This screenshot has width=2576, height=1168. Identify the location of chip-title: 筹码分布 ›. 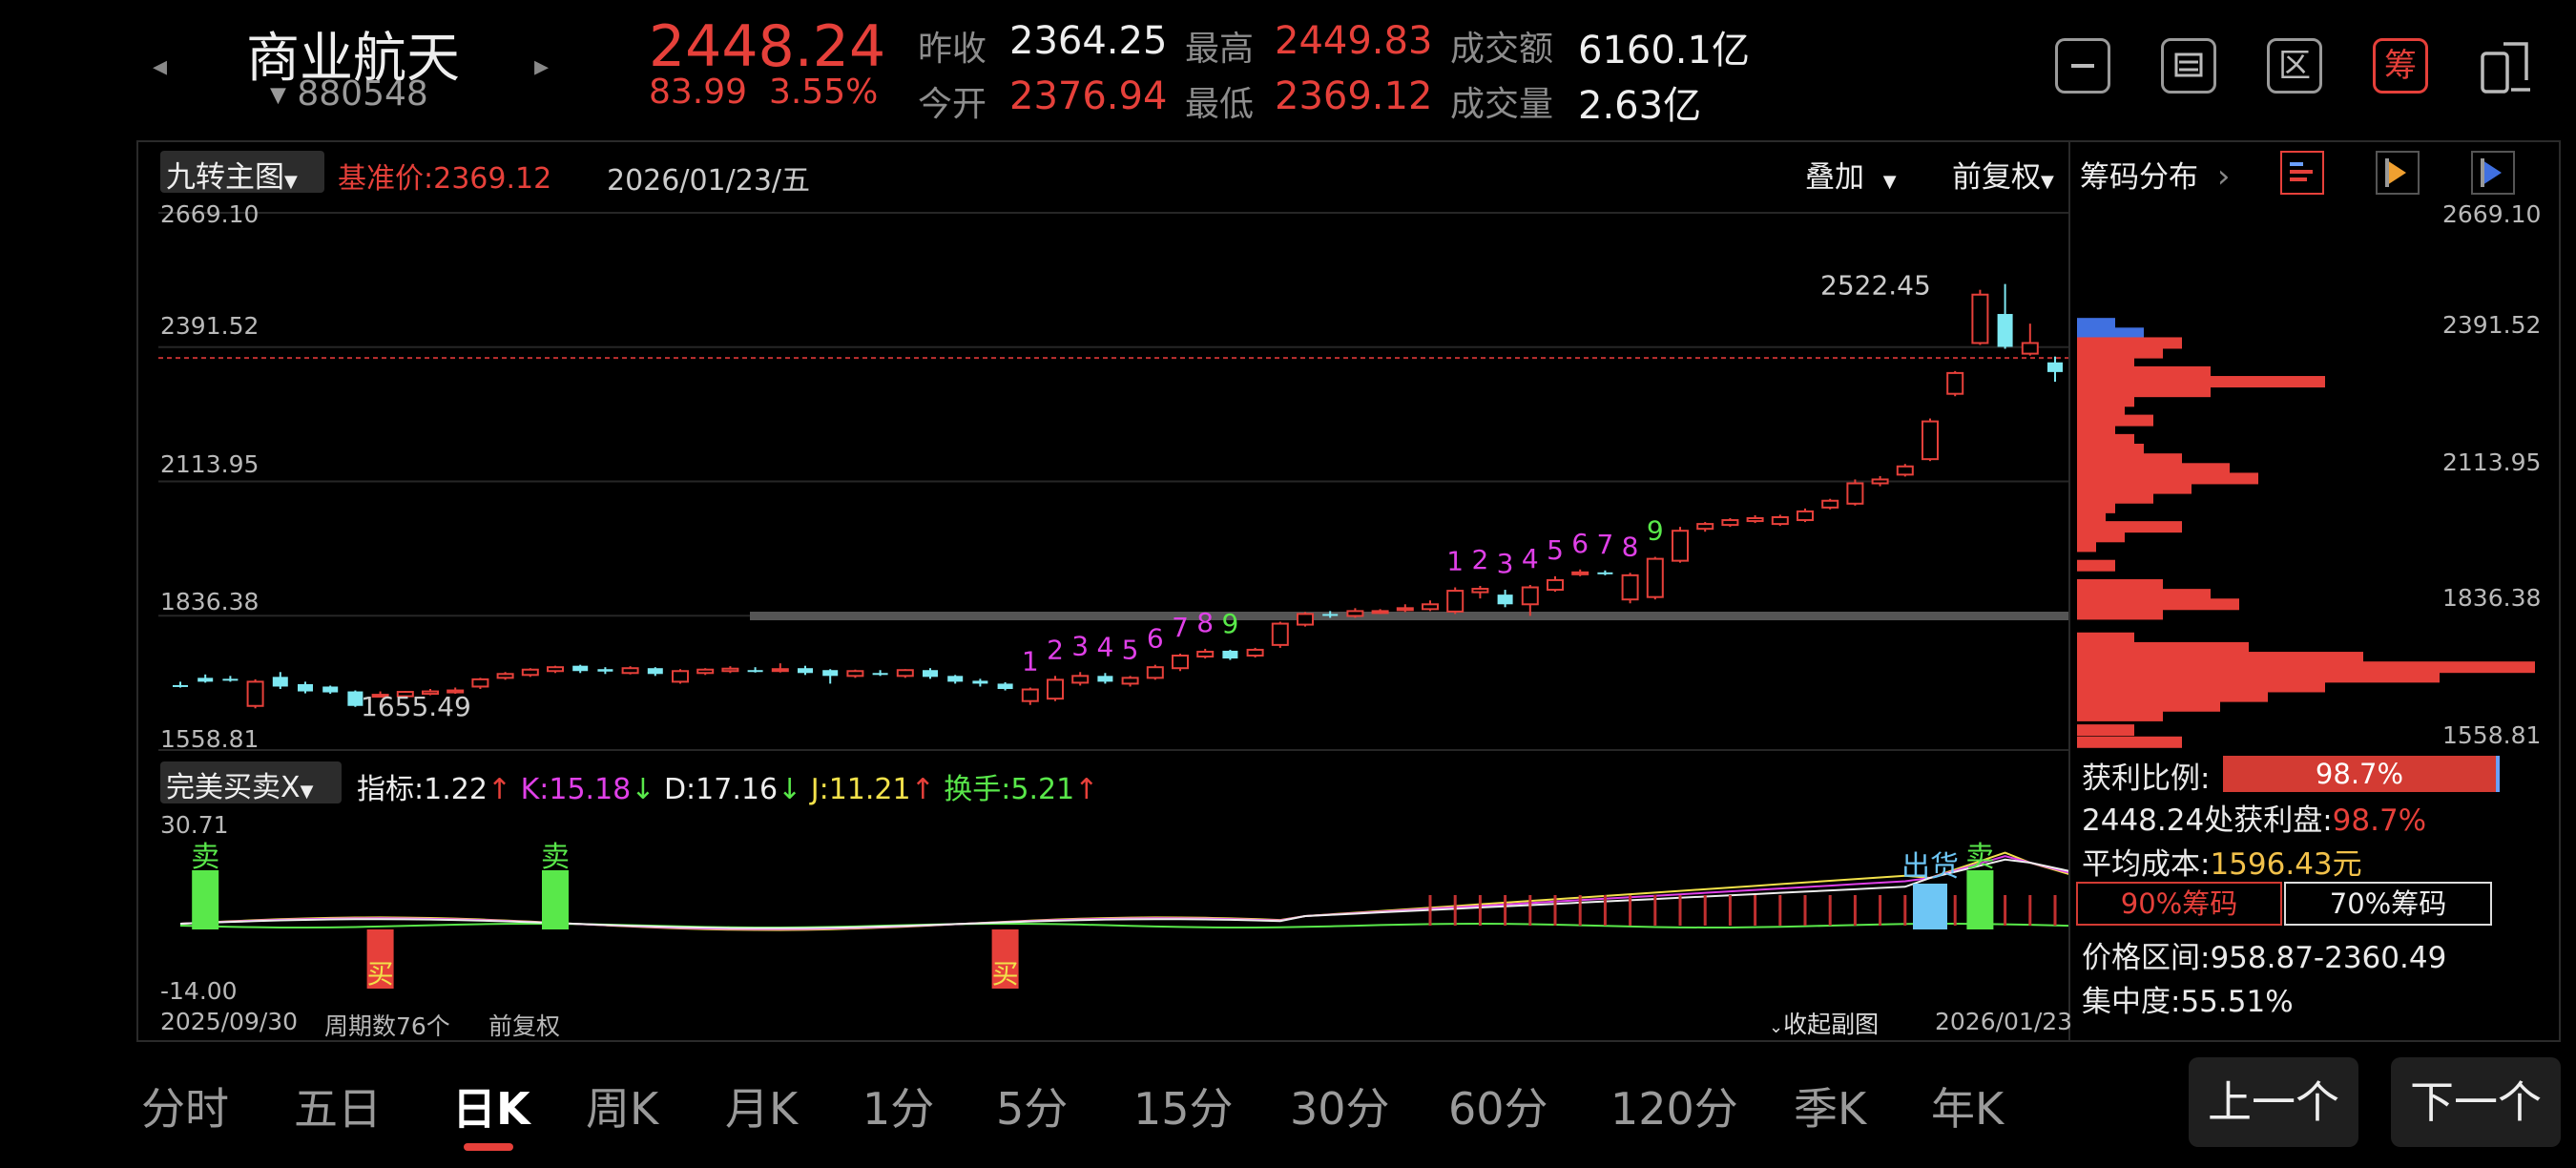
(2155, 174).